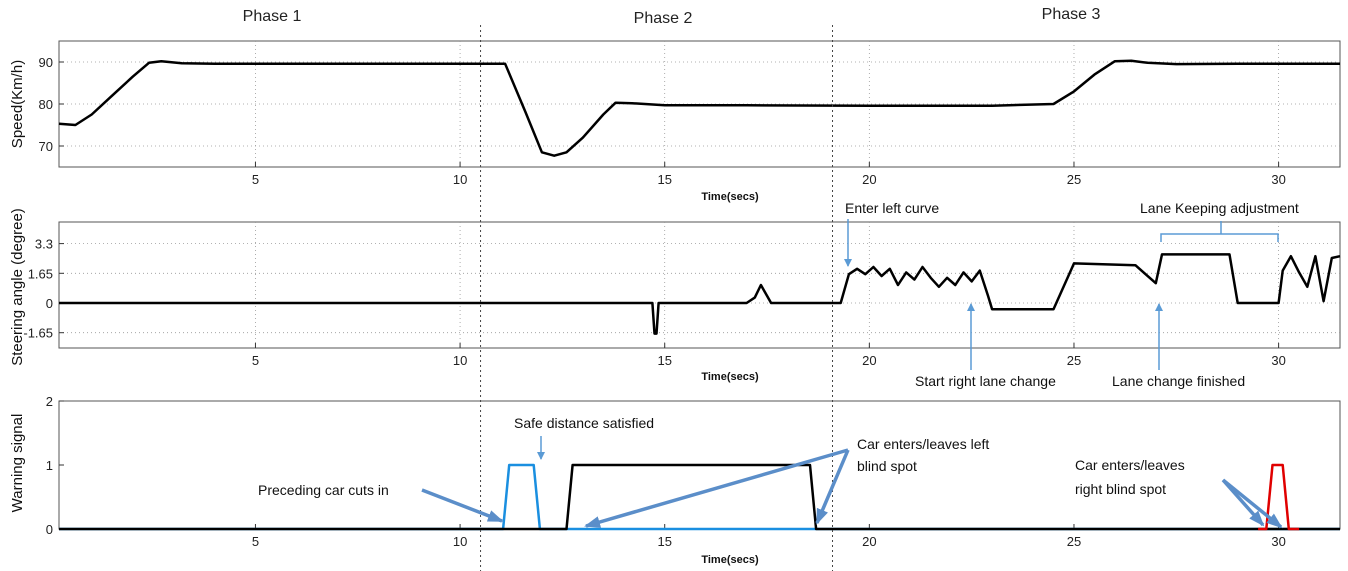 Image resolution: width=1348 pixels, height=571 pixels. I want to click on warning-y-tick-label: 2, so click(49, 401).